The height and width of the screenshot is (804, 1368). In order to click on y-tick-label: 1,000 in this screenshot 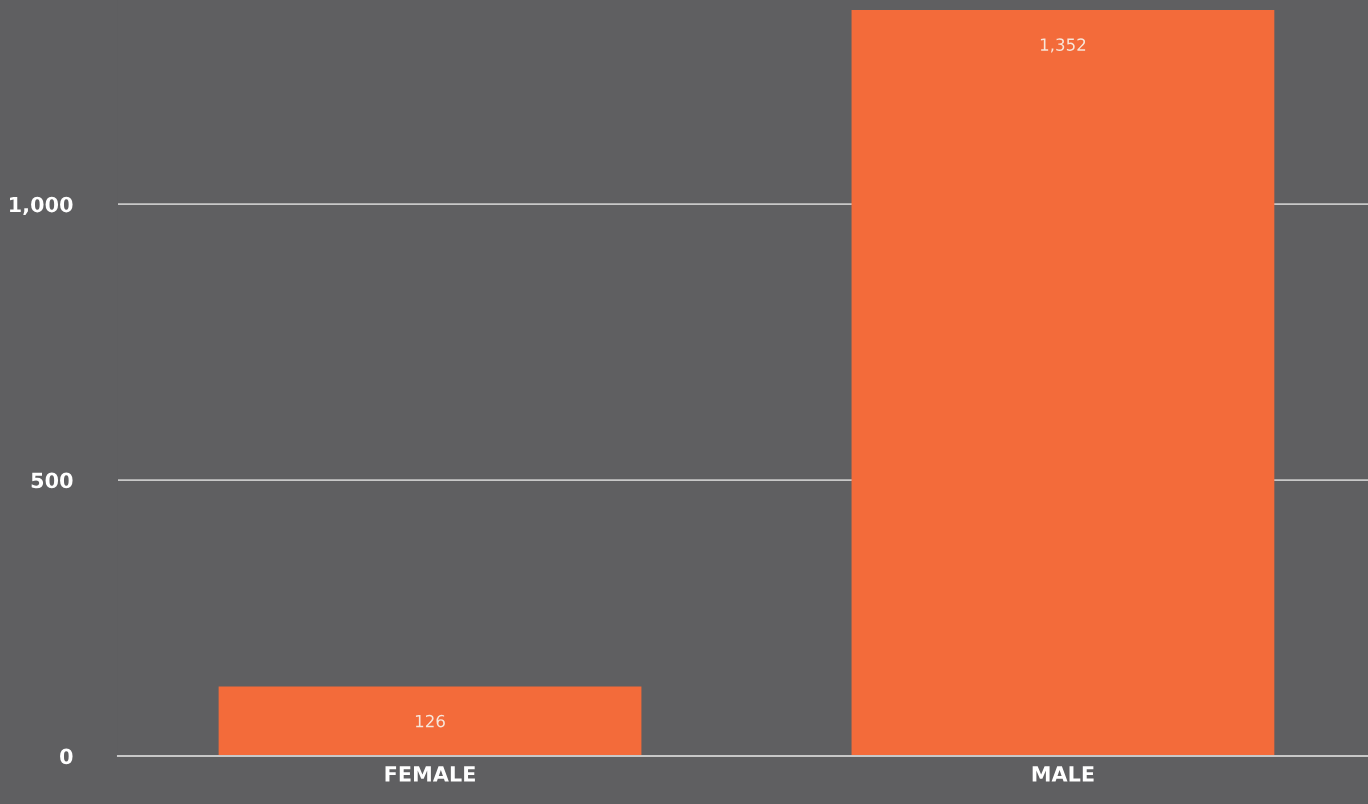, I will do `click(41, 206)`.